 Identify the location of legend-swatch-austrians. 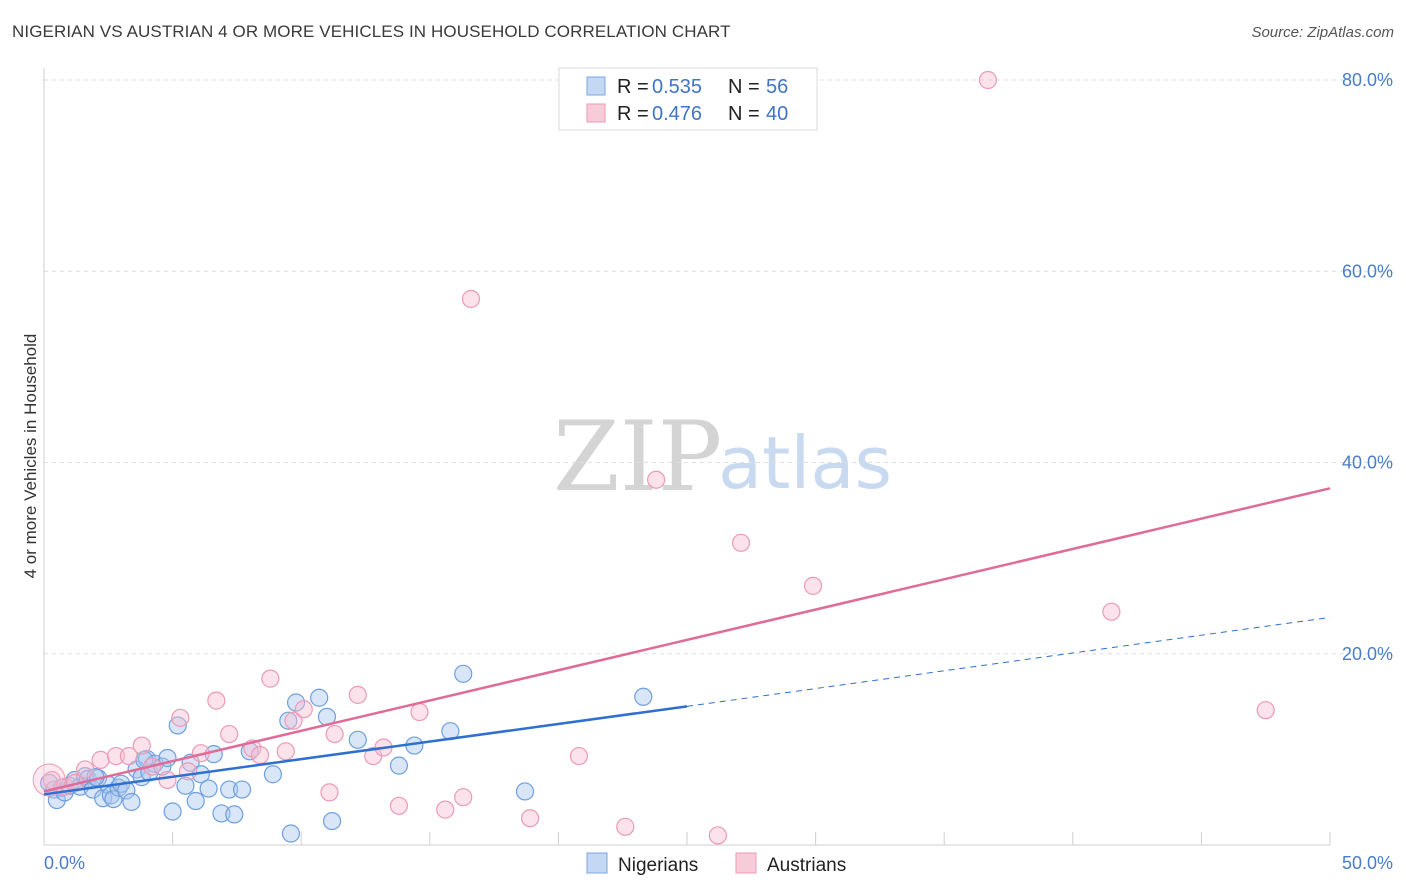
(596, 113).